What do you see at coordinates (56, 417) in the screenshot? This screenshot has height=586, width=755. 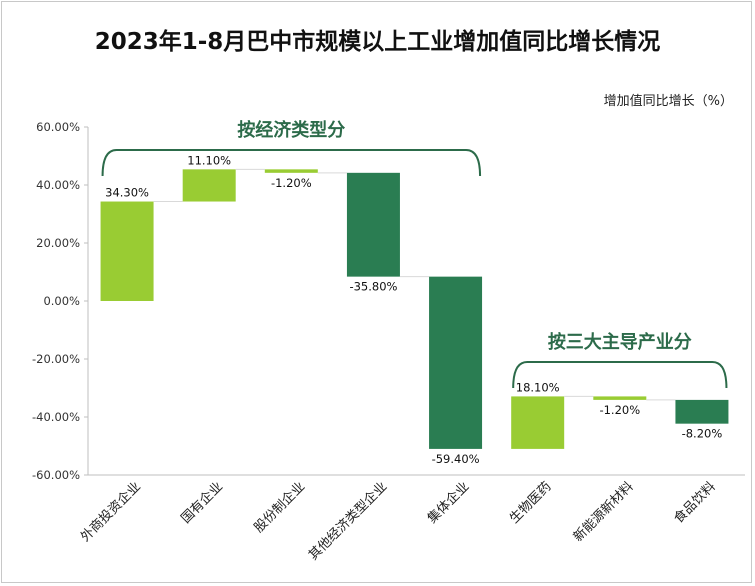 I see `y-tick-label: -40.00%` at bounding box center [56, 417].